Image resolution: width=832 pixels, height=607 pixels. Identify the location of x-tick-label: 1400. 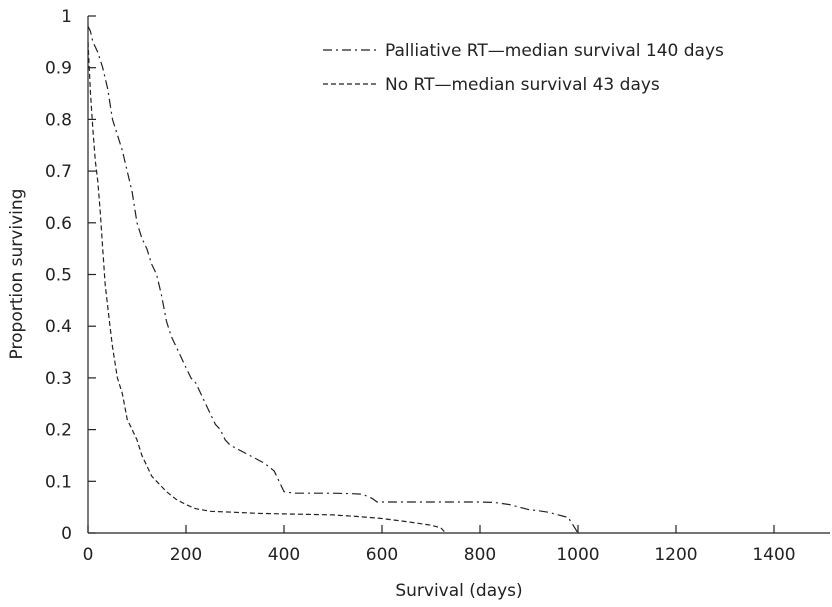
(773, 555).